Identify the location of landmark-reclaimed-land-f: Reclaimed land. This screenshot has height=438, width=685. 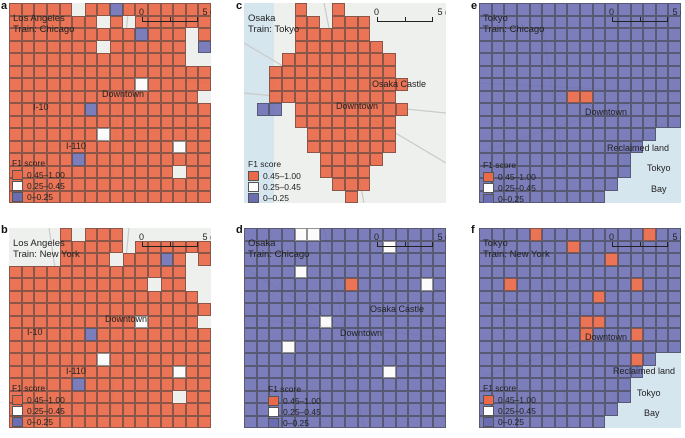
(644, 371).